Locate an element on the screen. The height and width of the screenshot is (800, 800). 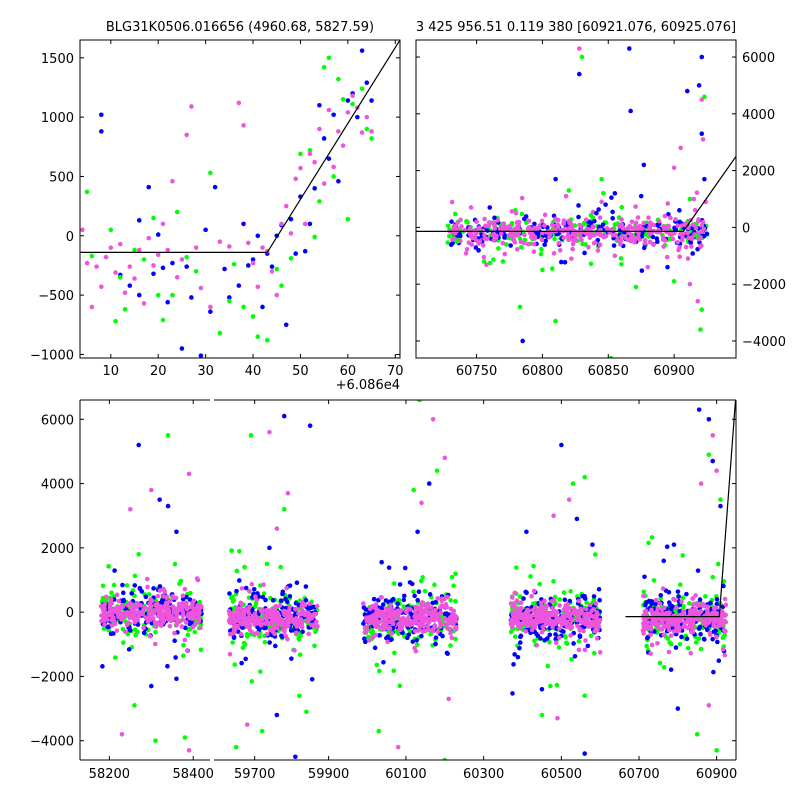
y-tick-label: 4000 is located at coordinates (57, 485).